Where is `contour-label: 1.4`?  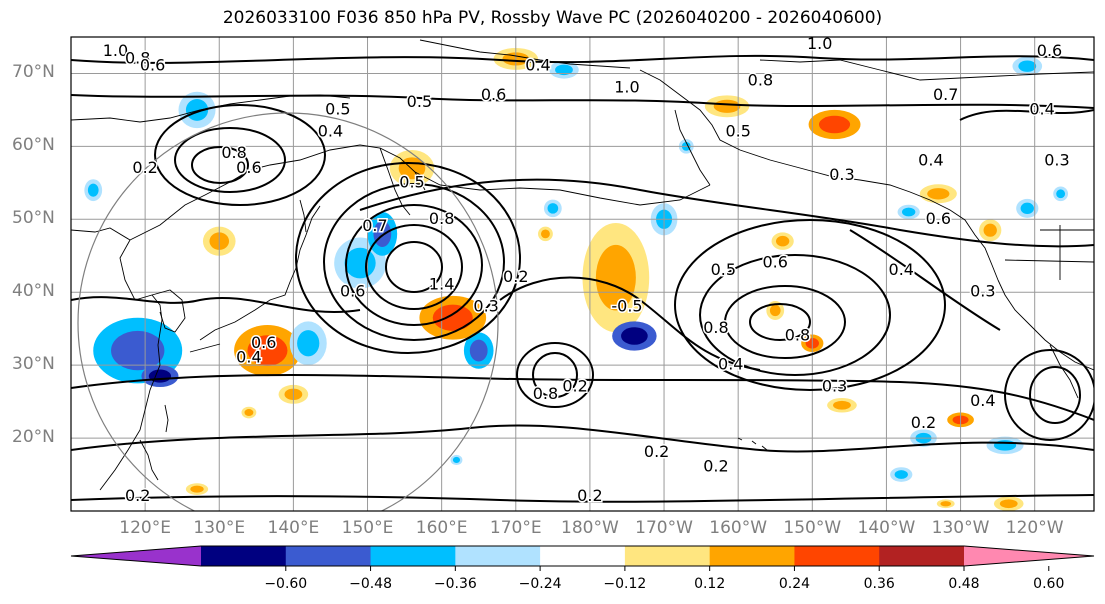 contour-label: 1.4 is located at coordinates (441, 283).